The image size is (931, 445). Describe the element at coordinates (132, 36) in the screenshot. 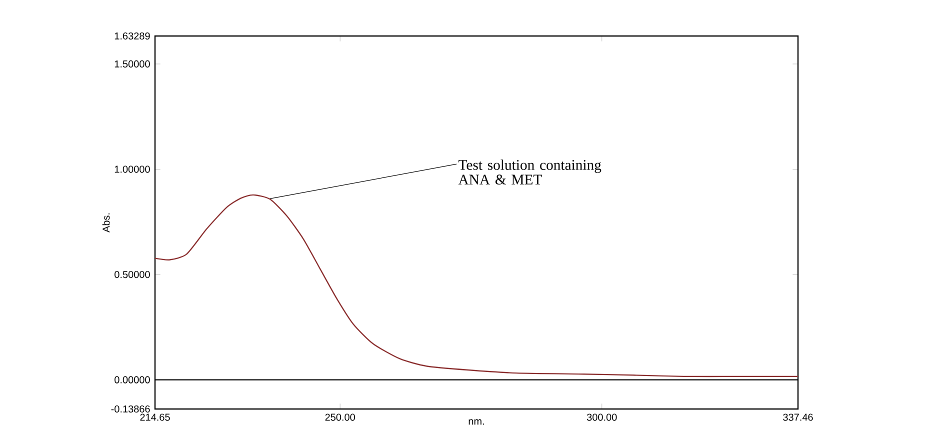

I see `y-tick-label: 1.63289` at that location.